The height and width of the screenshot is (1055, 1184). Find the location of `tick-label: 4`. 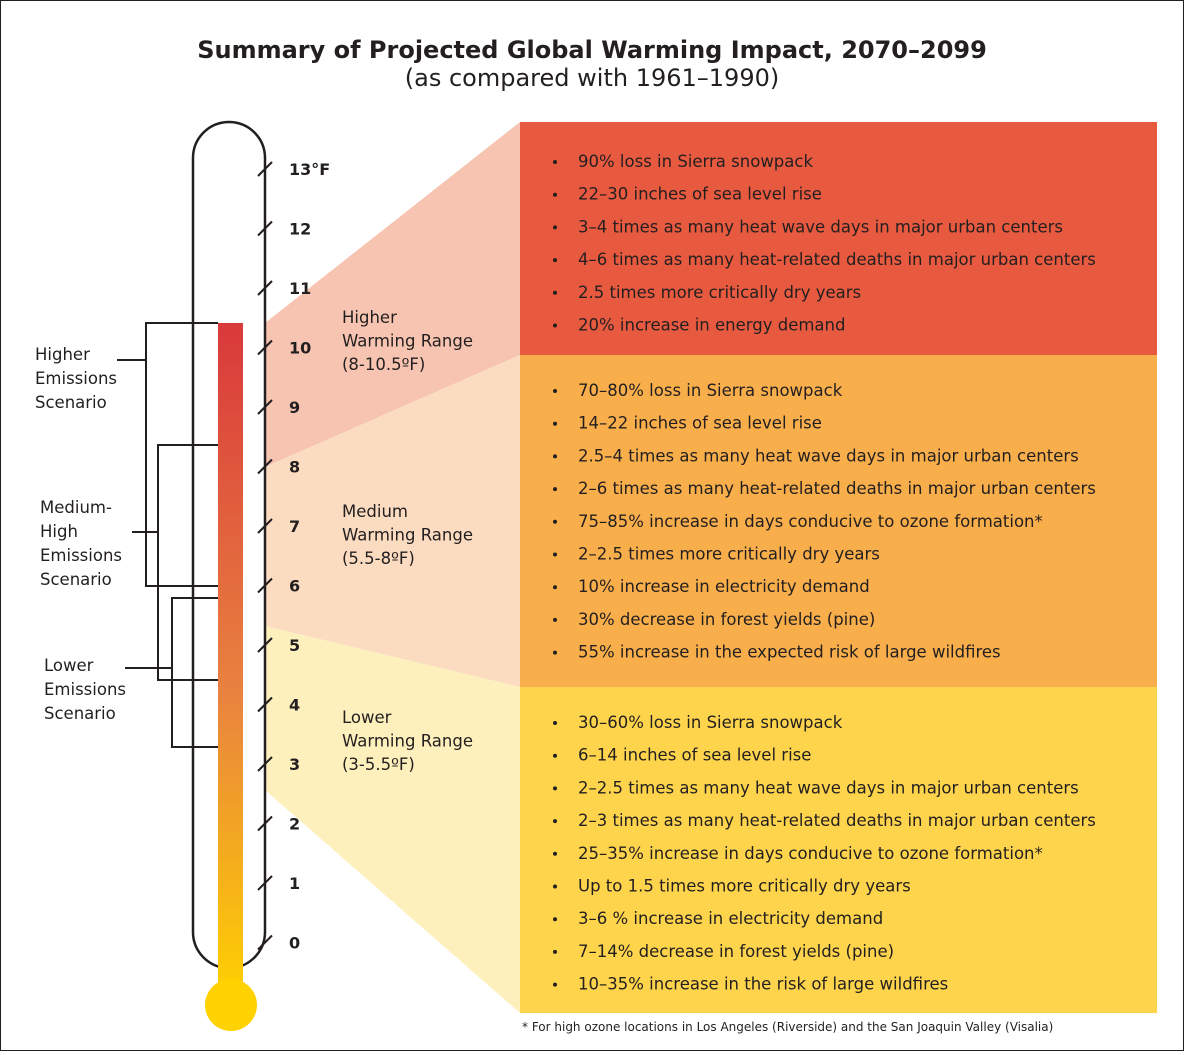

tick-label: 4 is located at coordinates (294, 705).